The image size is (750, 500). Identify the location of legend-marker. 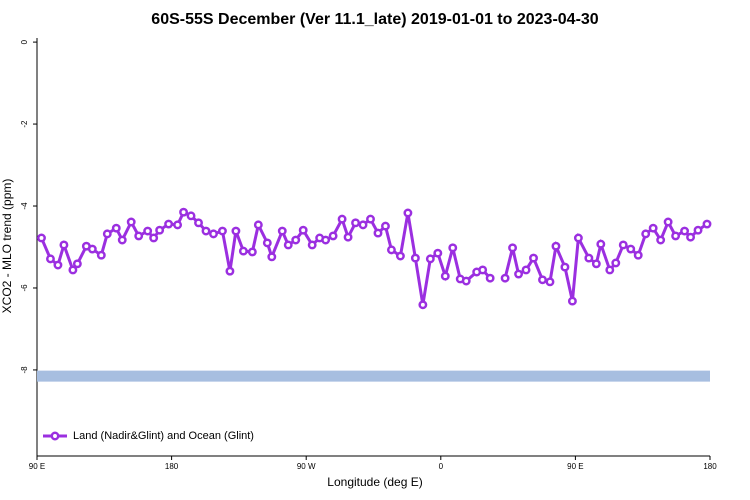
(55, 436).